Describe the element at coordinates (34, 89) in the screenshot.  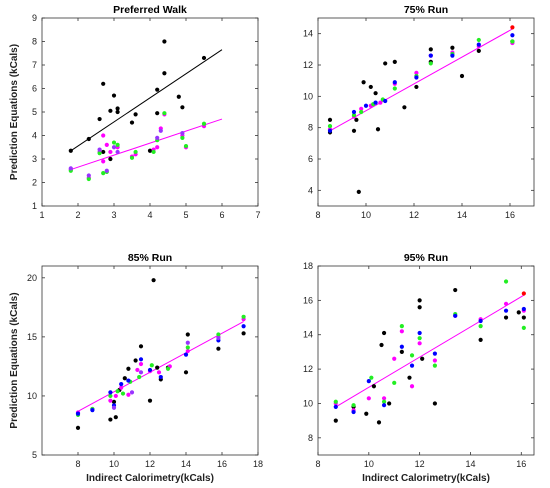
I see `y-tick-label: 6` at that location.